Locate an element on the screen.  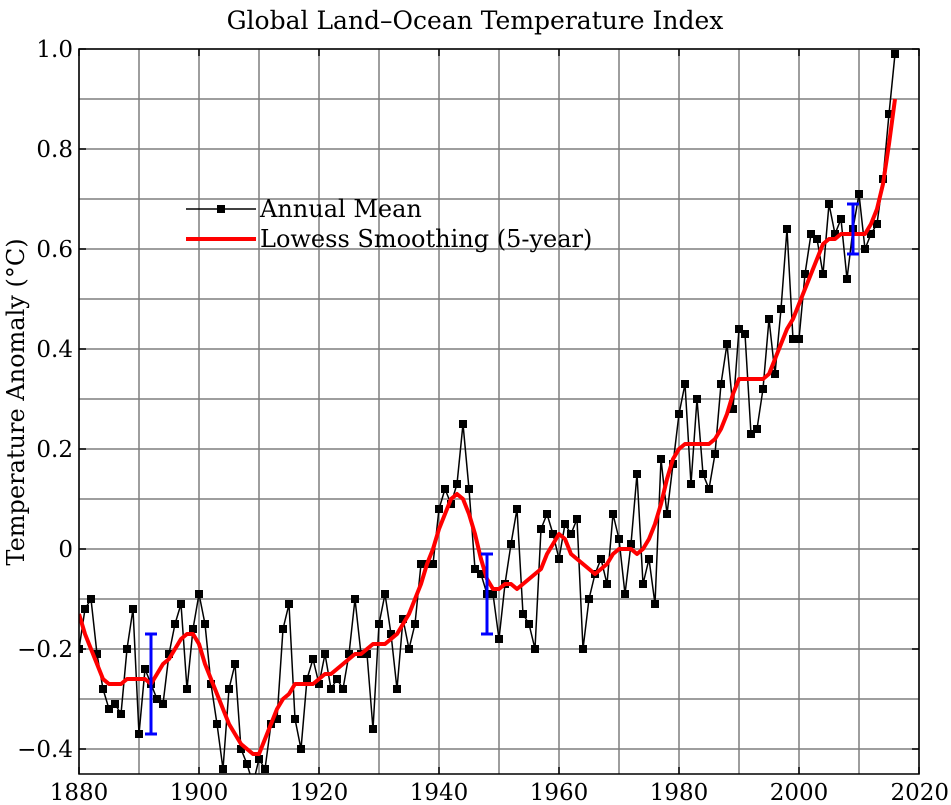
x-tick-label: 2000 is located at coordinates (799, 792).